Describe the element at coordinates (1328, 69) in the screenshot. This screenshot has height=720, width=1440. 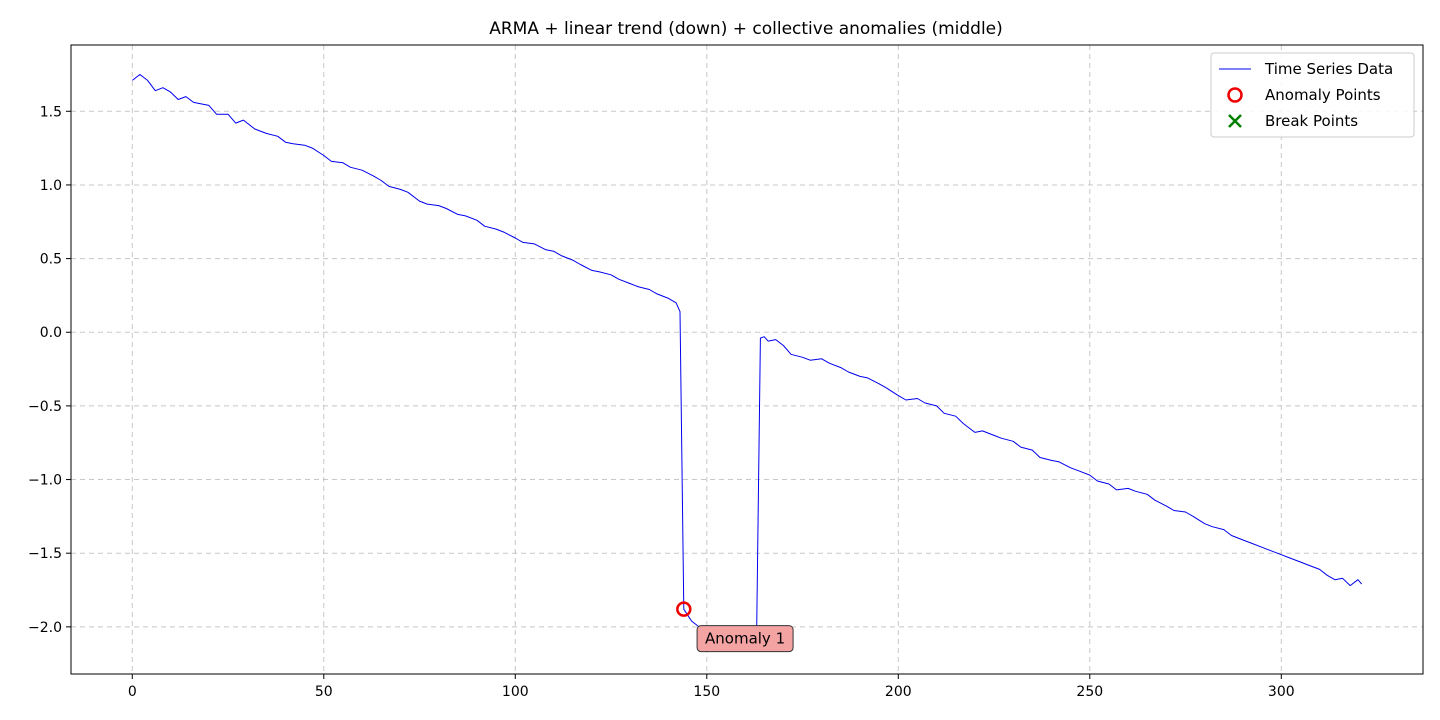
I see `legend-label: Time Series Data` at that location.